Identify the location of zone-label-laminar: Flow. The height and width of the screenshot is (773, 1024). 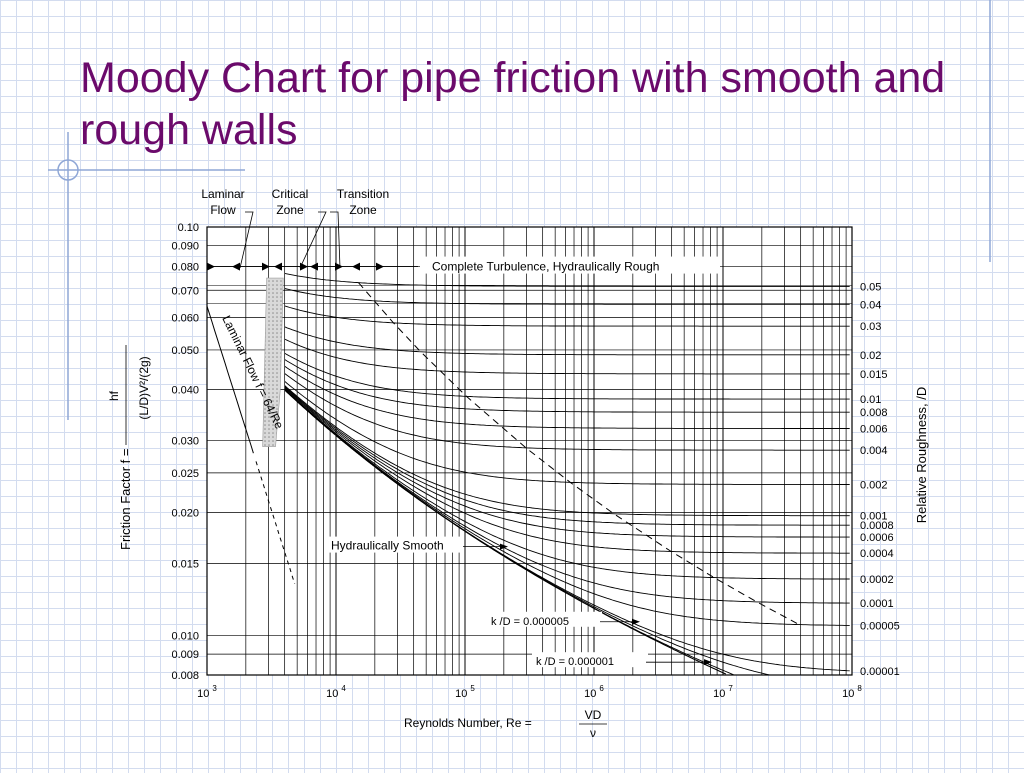
(223, 210).